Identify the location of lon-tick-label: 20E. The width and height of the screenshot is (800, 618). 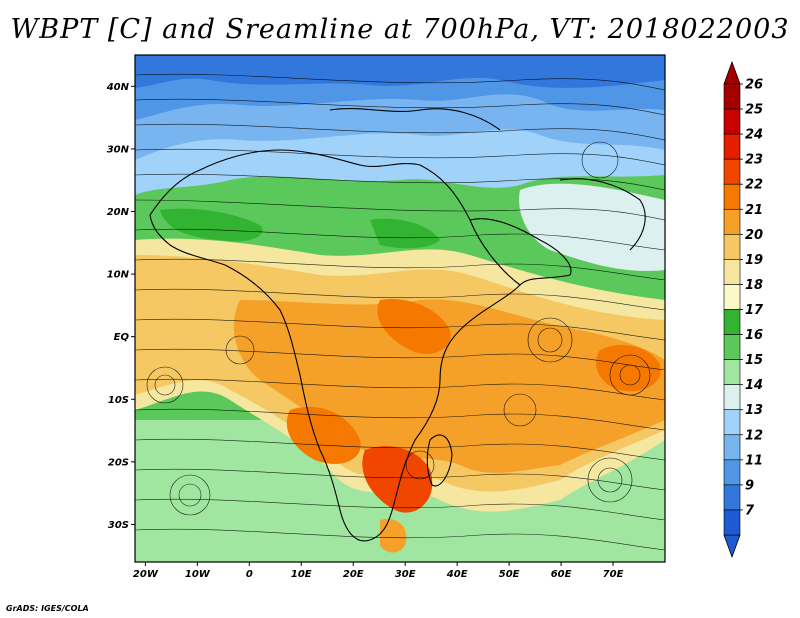
(353, 574).